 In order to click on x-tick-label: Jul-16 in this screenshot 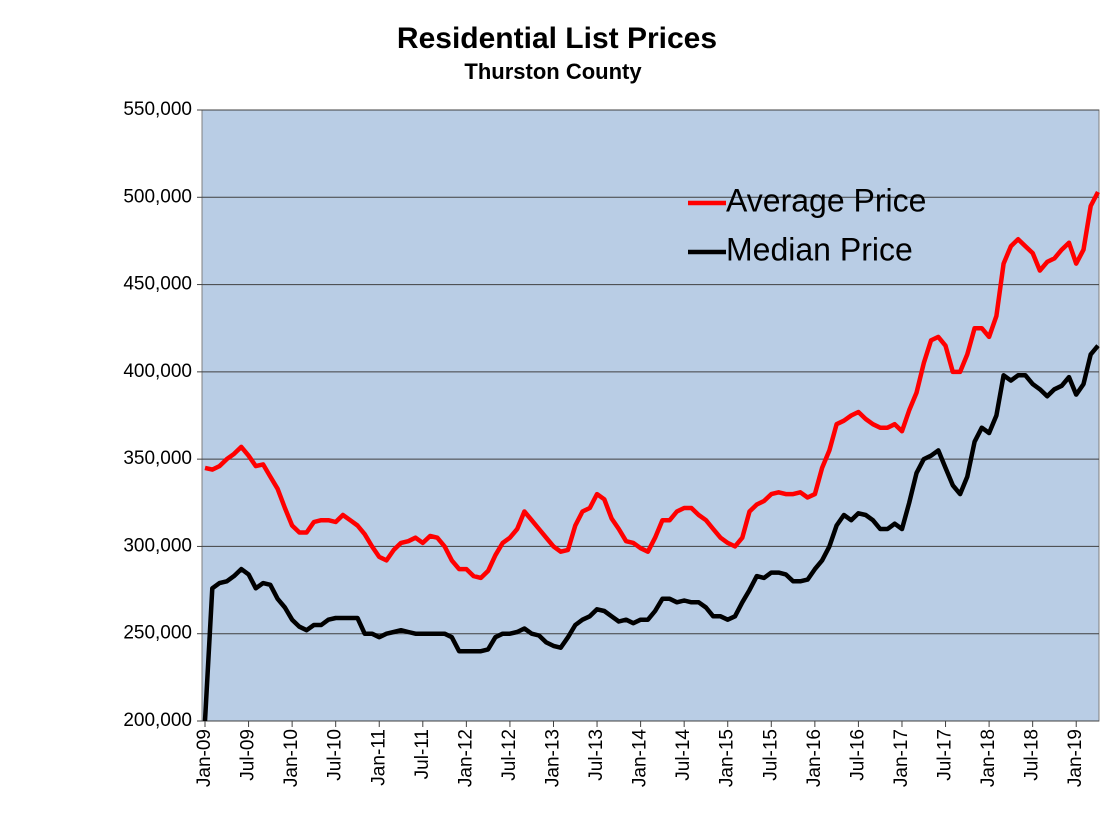, I will do `click(857, 755)`.